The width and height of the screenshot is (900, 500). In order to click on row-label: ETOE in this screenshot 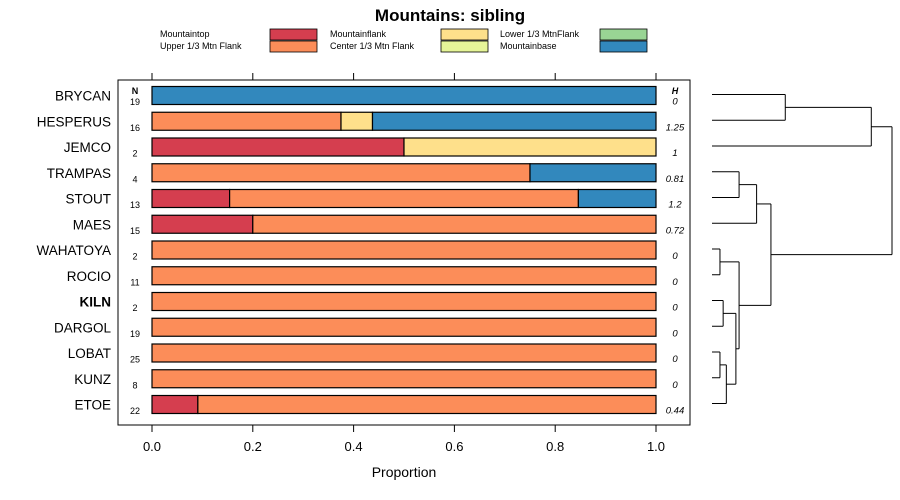, I will do `click(92, 405)`.